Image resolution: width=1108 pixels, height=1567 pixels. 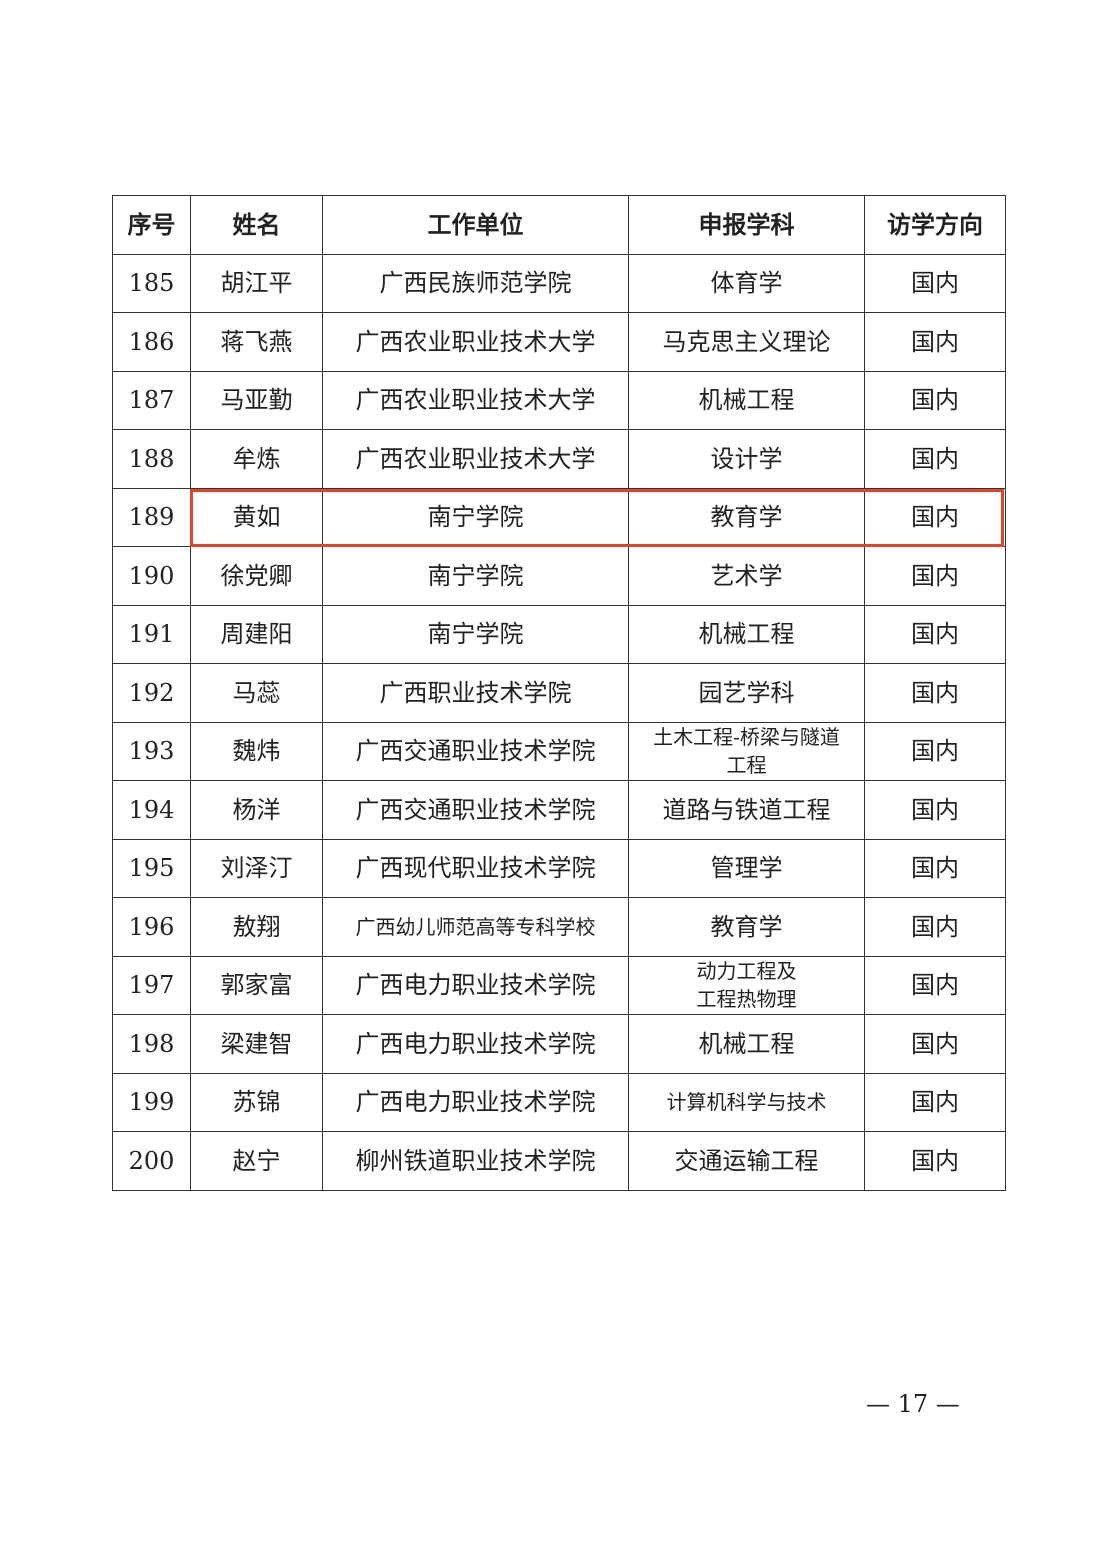 What do you see at coordinates (746, 985) in the screenshot?
I see `cell-col-subject: 动力工程及 工程热物理` at bounding box center [746, 985].